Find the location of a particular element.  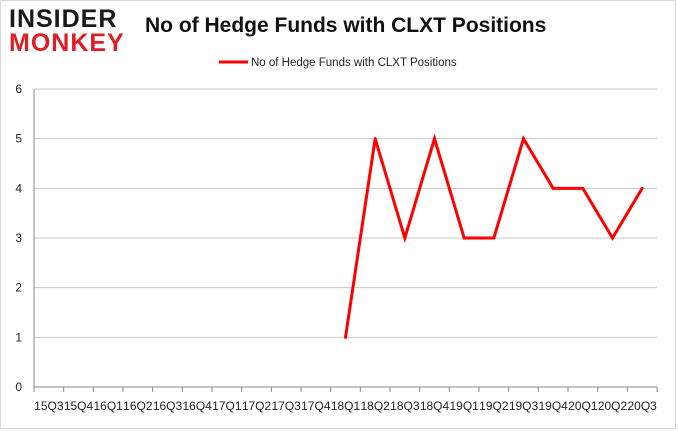

y-tick-label: 4 is located at coordinates (18, 188).